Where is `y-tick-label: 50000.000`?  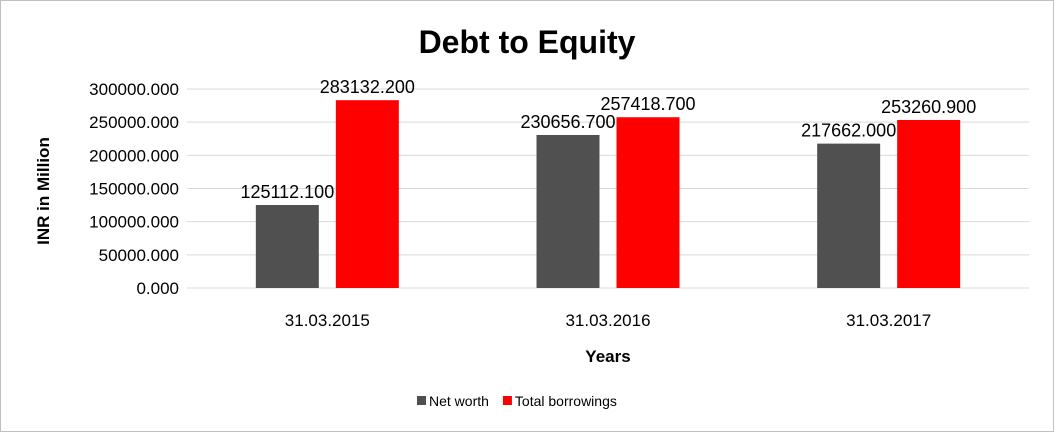
y-tick-label: 50000.000 is located at coordinates (139, 255).